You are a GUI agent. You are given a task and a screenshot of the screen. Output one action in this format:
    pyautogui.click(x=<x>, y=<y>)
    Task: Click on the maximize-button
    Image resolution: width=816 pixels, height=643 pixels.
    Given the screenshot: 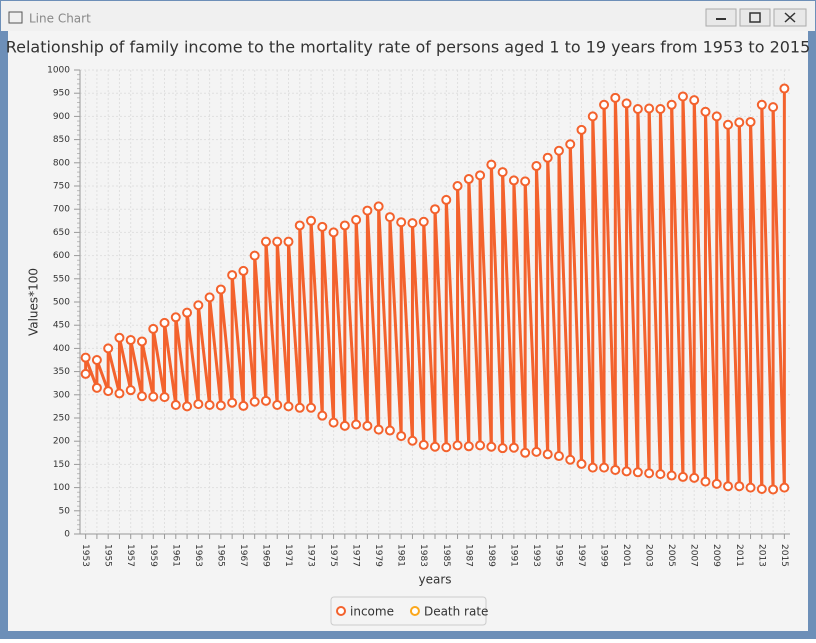 What is the action you would take?
    pyautogui.click(x=755, y=17)
    